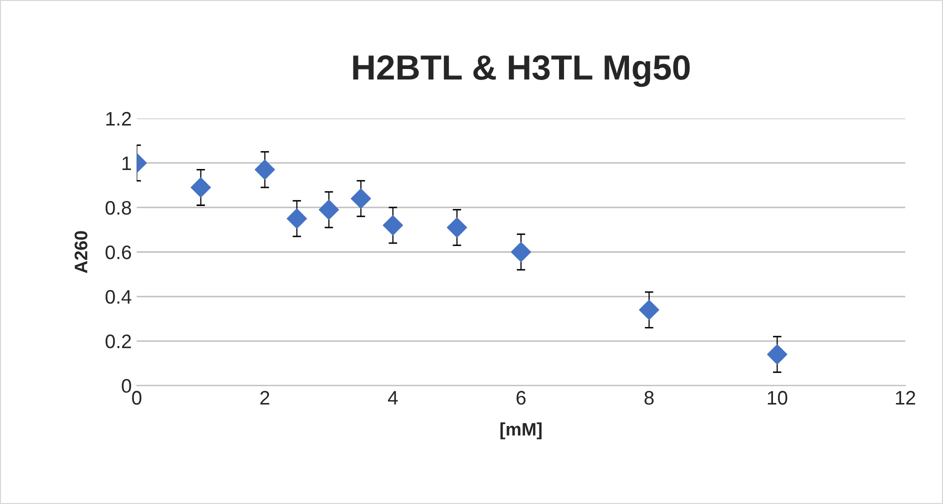 This screenshot has width=943, height=504. Describe the element at coordinates (81, 252) in the screenshot. I see `y-axis-title: A260` at that location.